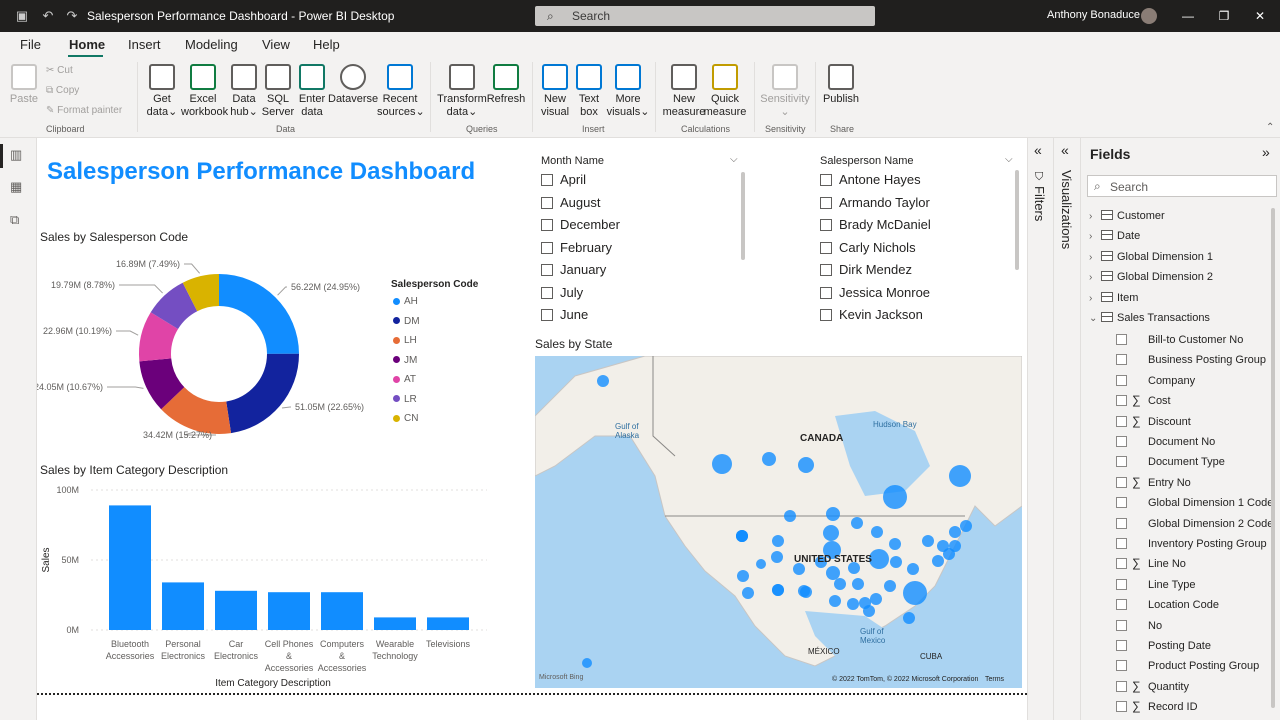 The width and height of the screenshot is (1280, 720). What do you see at coordinates (1273, 458) in the screenshot?
I see `fields-scrollbar` at bounding box center [1273, 458].